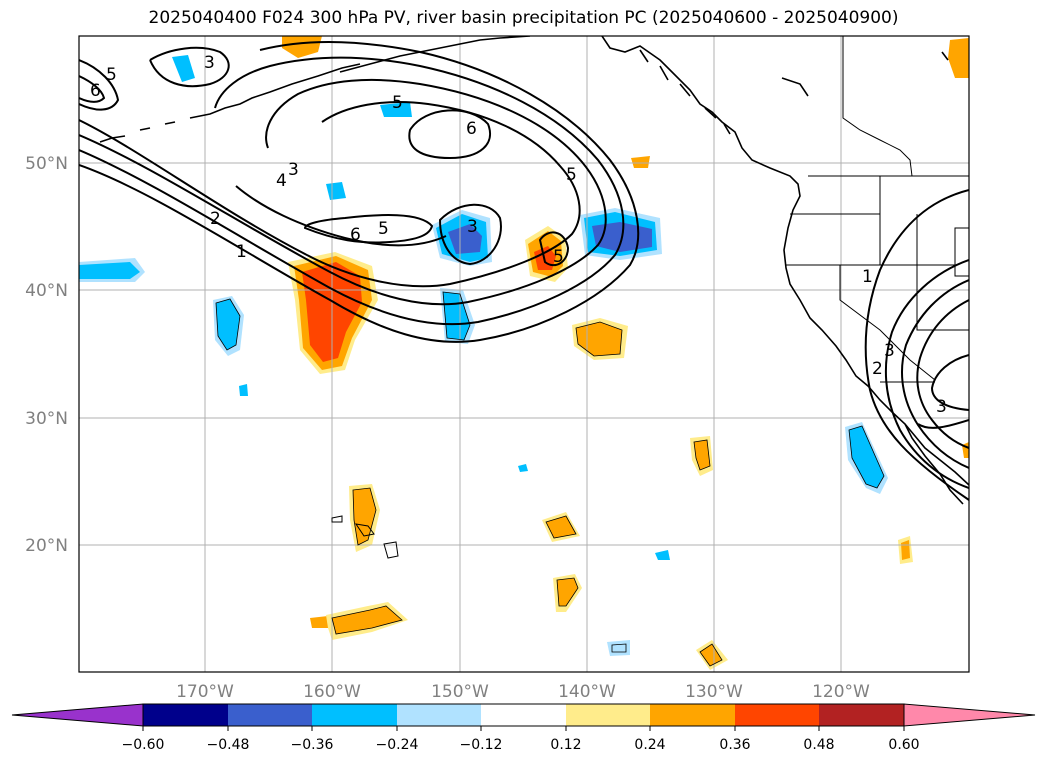  I want to click on colorbar-tick-label: −0.12, so click(481, 745).